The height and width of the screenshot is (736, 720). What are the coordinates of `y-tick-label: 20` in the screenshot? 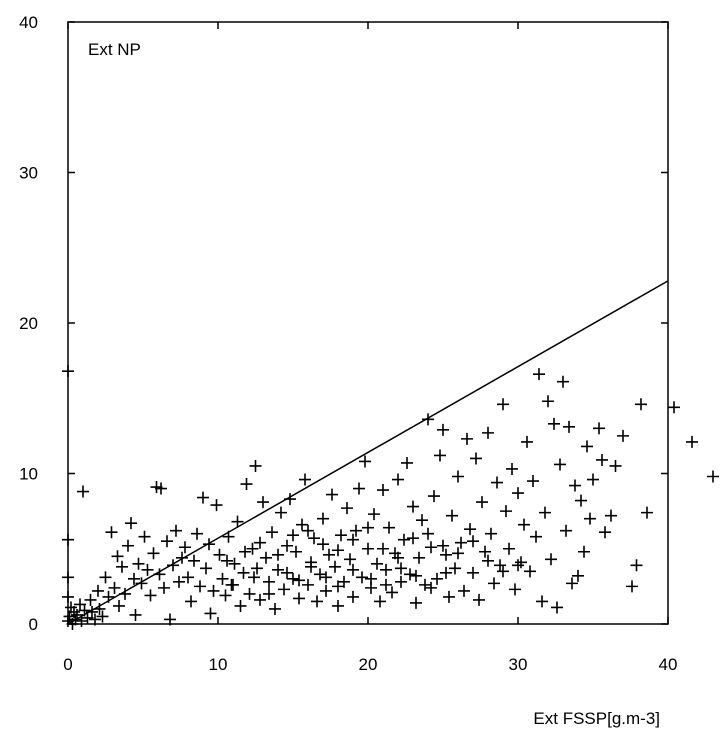 It's located at (28, 323).